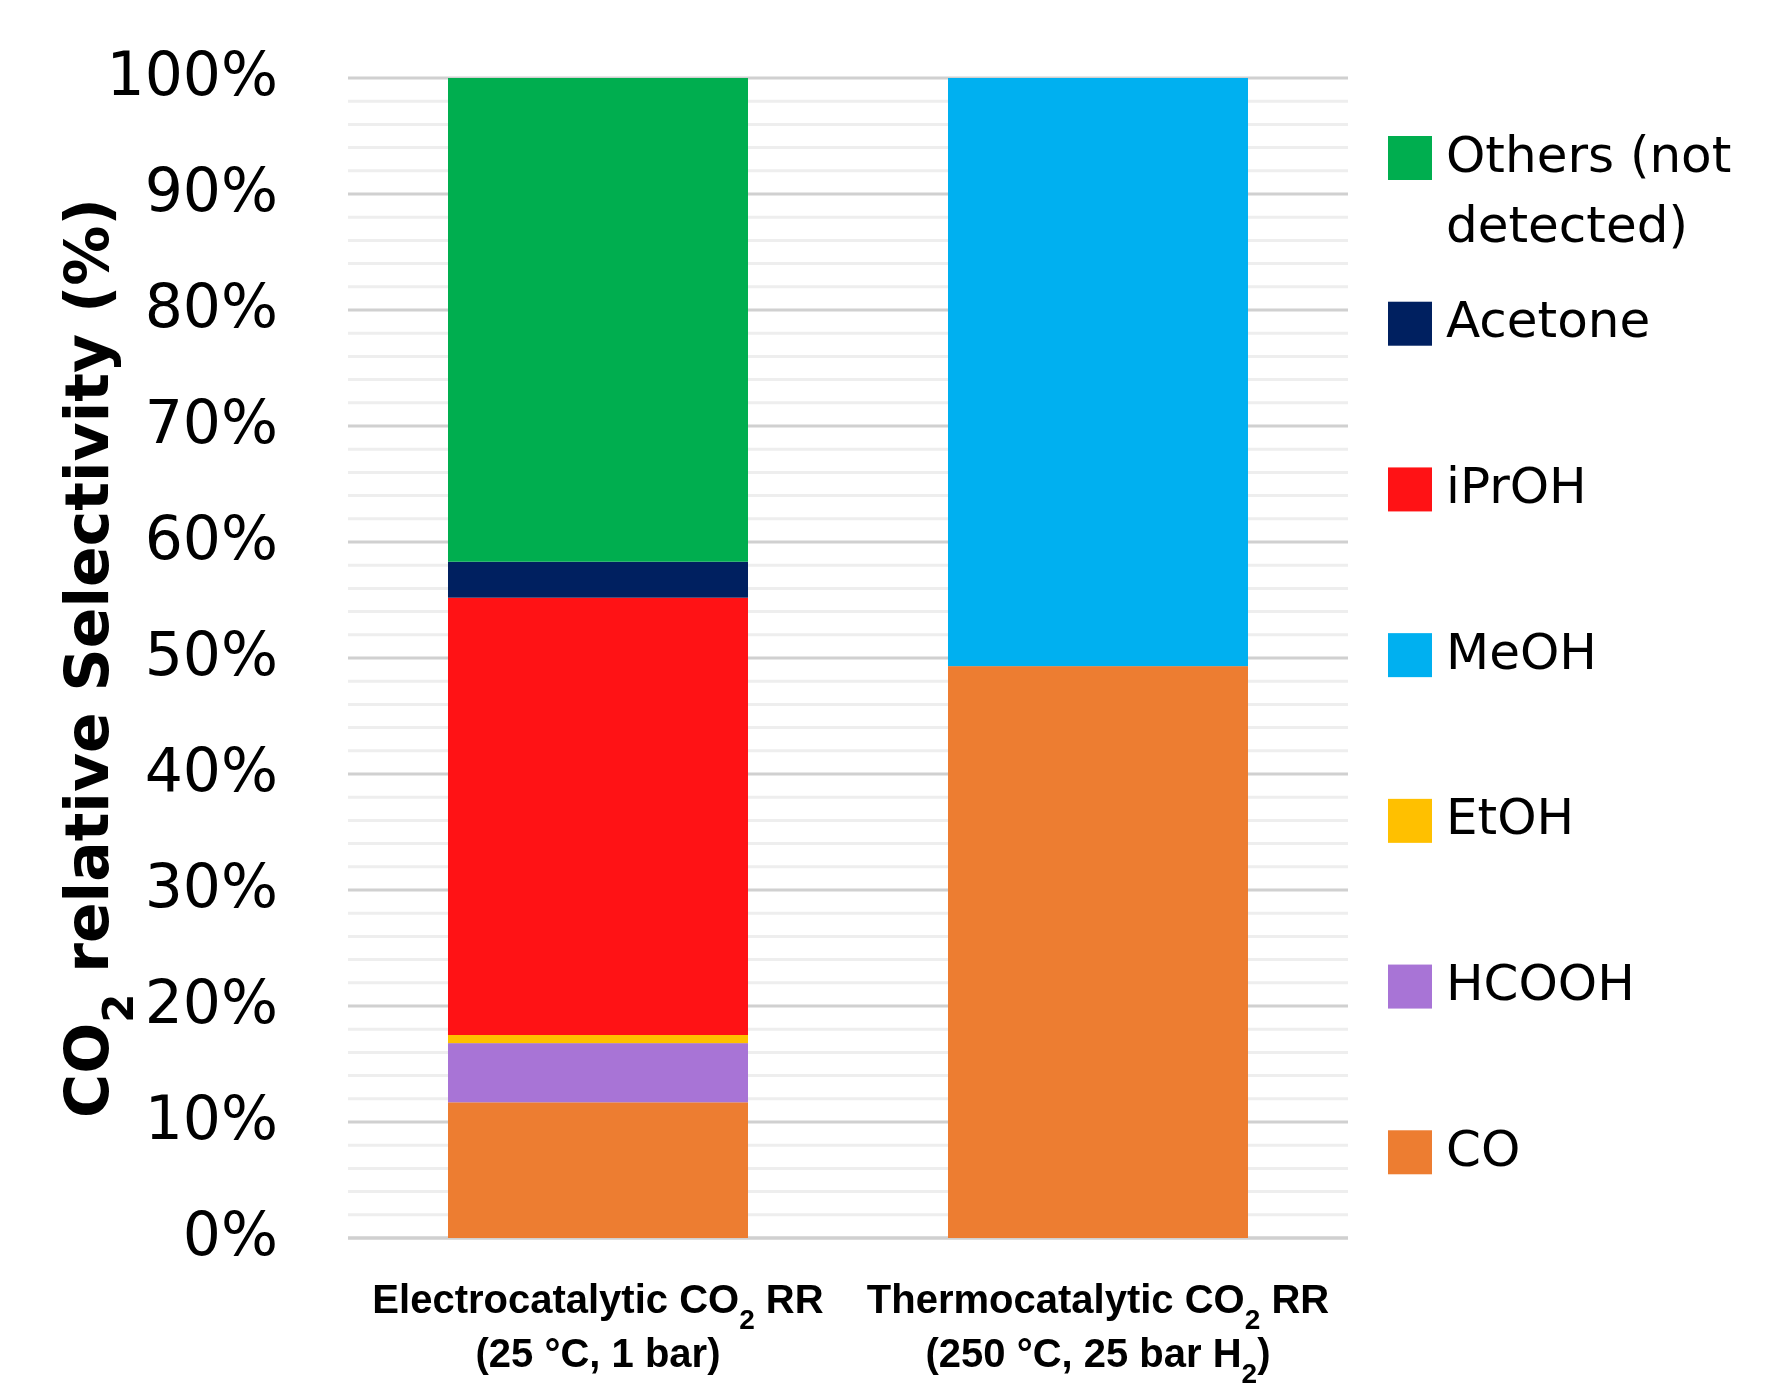 This screenshot has height=1398, width=1788. What do you see at coordinates (211, 189) in the screenshot?
I see `y-tick-label: 90%` at bounding box center [211, 189].